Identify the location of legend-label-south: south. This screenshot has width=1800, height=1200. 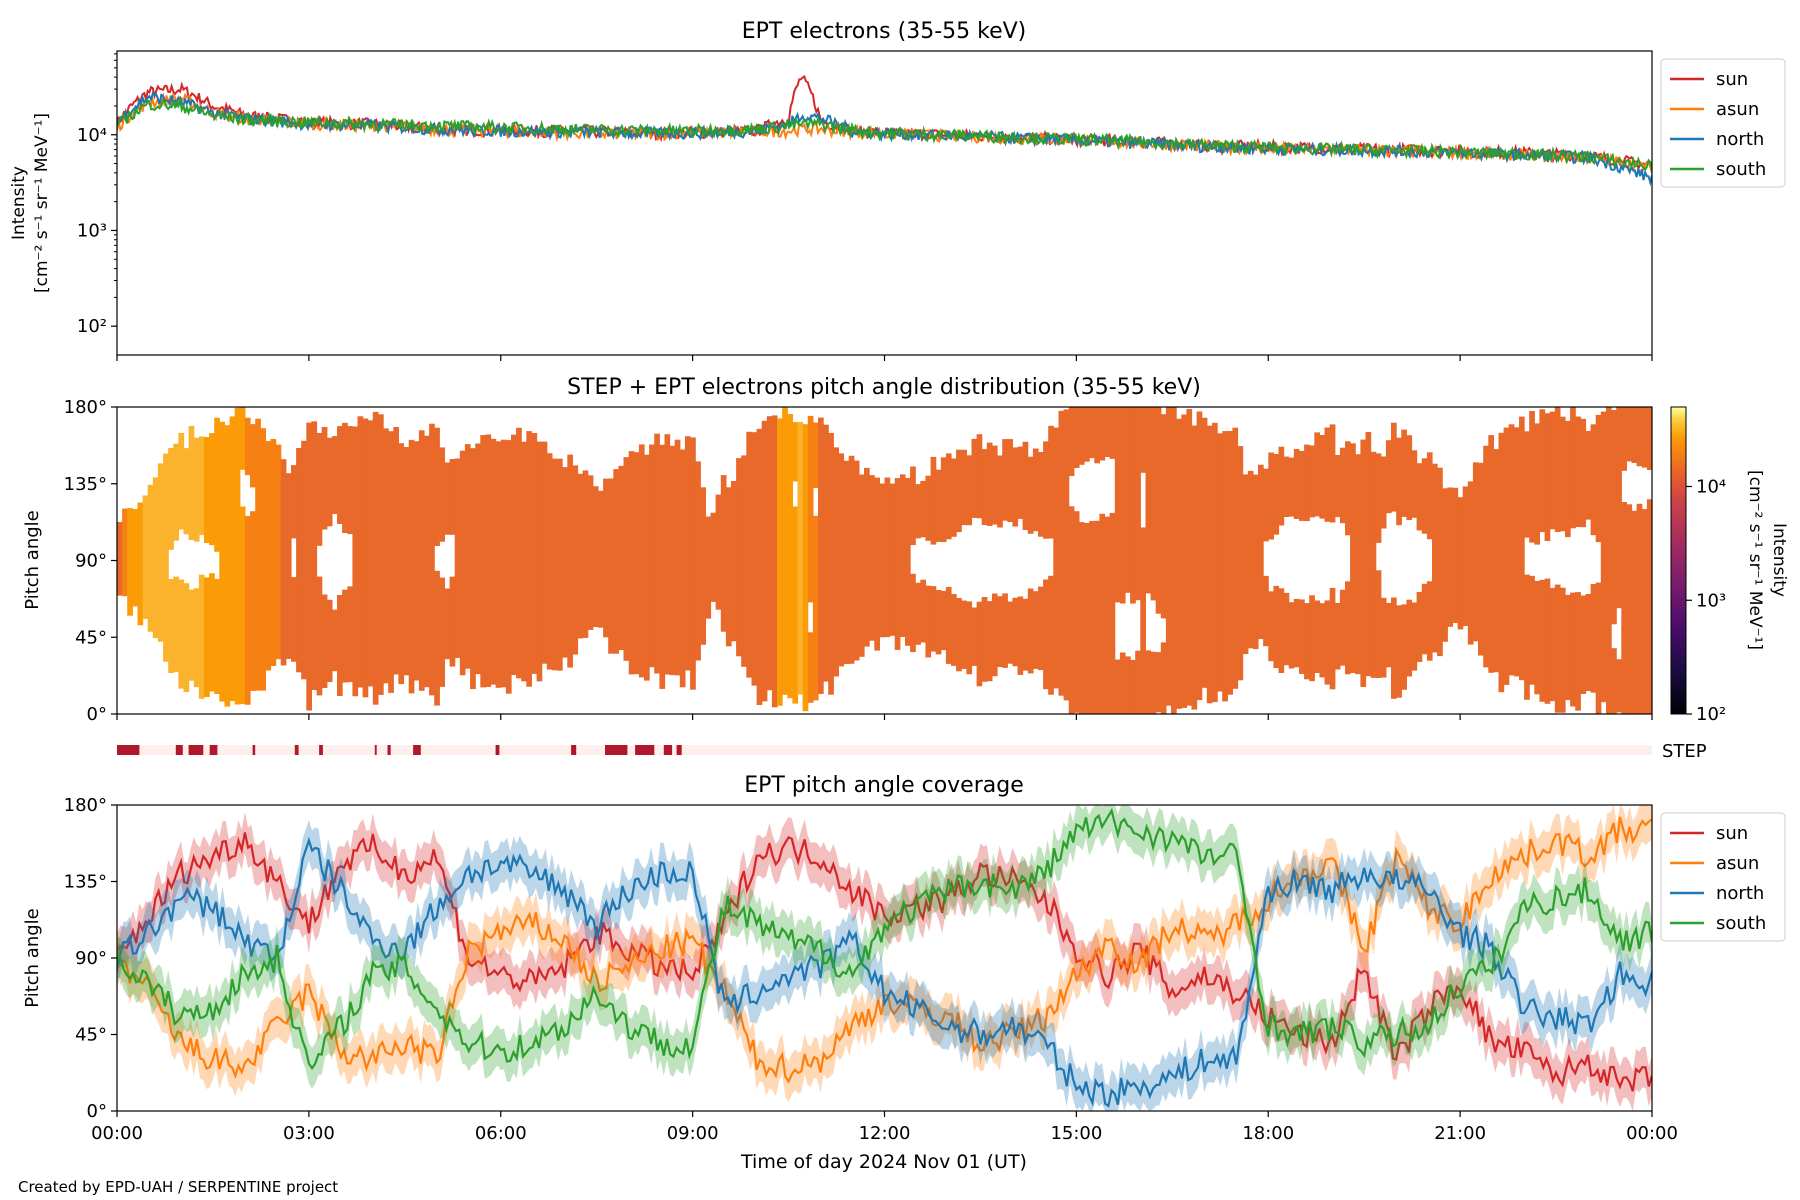
(1741, 169).